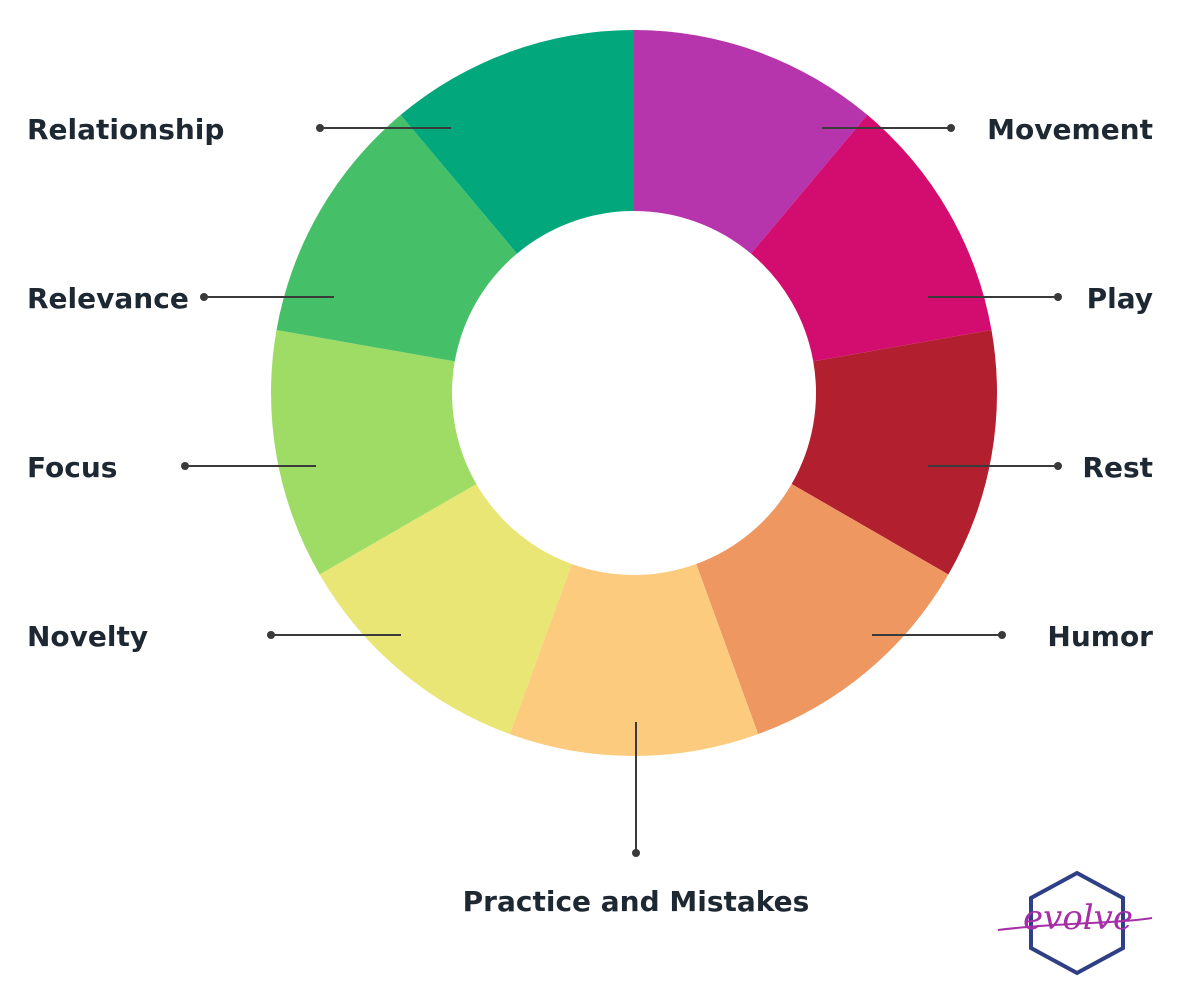 The height and width of the screenshot is (1000, 1200). I want to click on leader-dot-practice-and-mistakes, so click(636, 853).